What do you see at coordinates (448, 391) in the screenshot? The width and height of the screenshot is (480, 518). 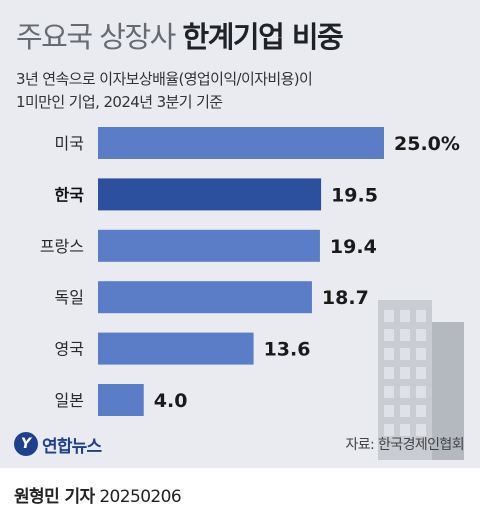 I see `building-side` at bounding box center [448, 391].